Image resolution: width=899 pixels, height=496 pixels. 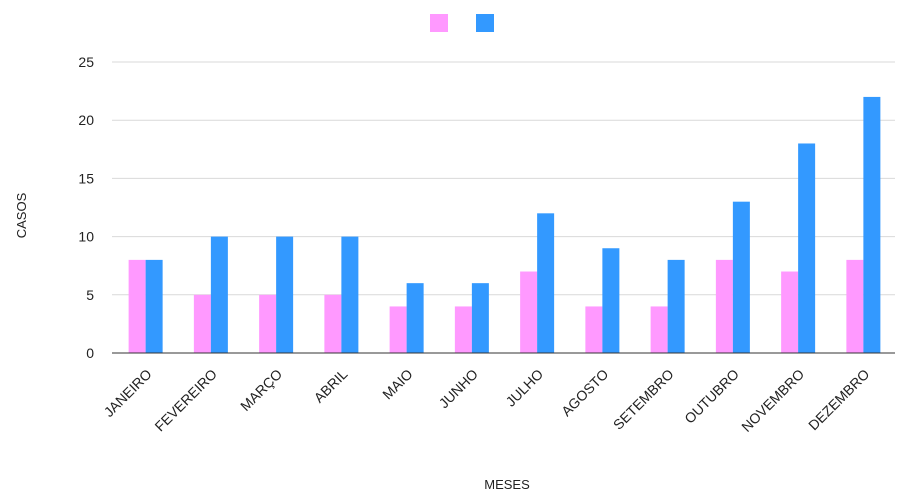 I want to click on bar-series-2-dezembro, so click(x=872, y=225).